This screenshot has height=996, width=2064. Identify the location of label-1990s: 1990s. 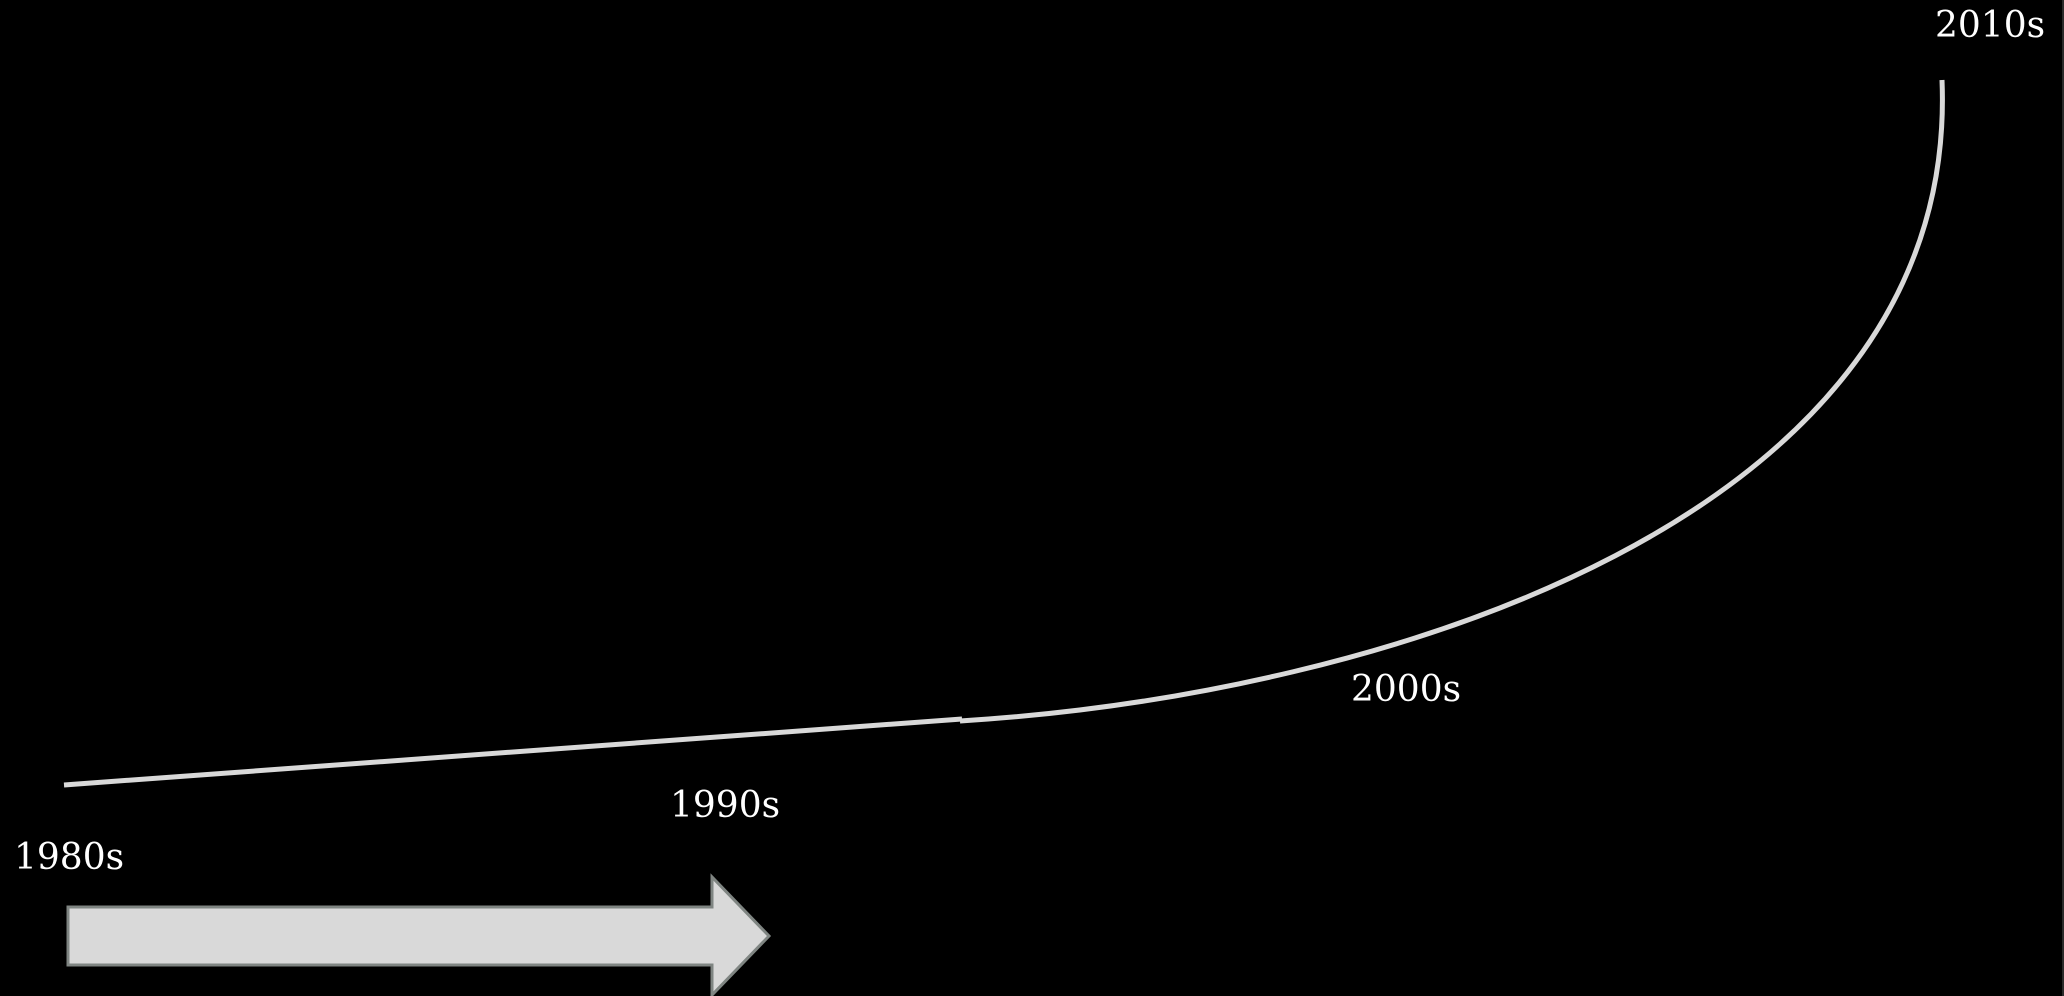
(725, 805).